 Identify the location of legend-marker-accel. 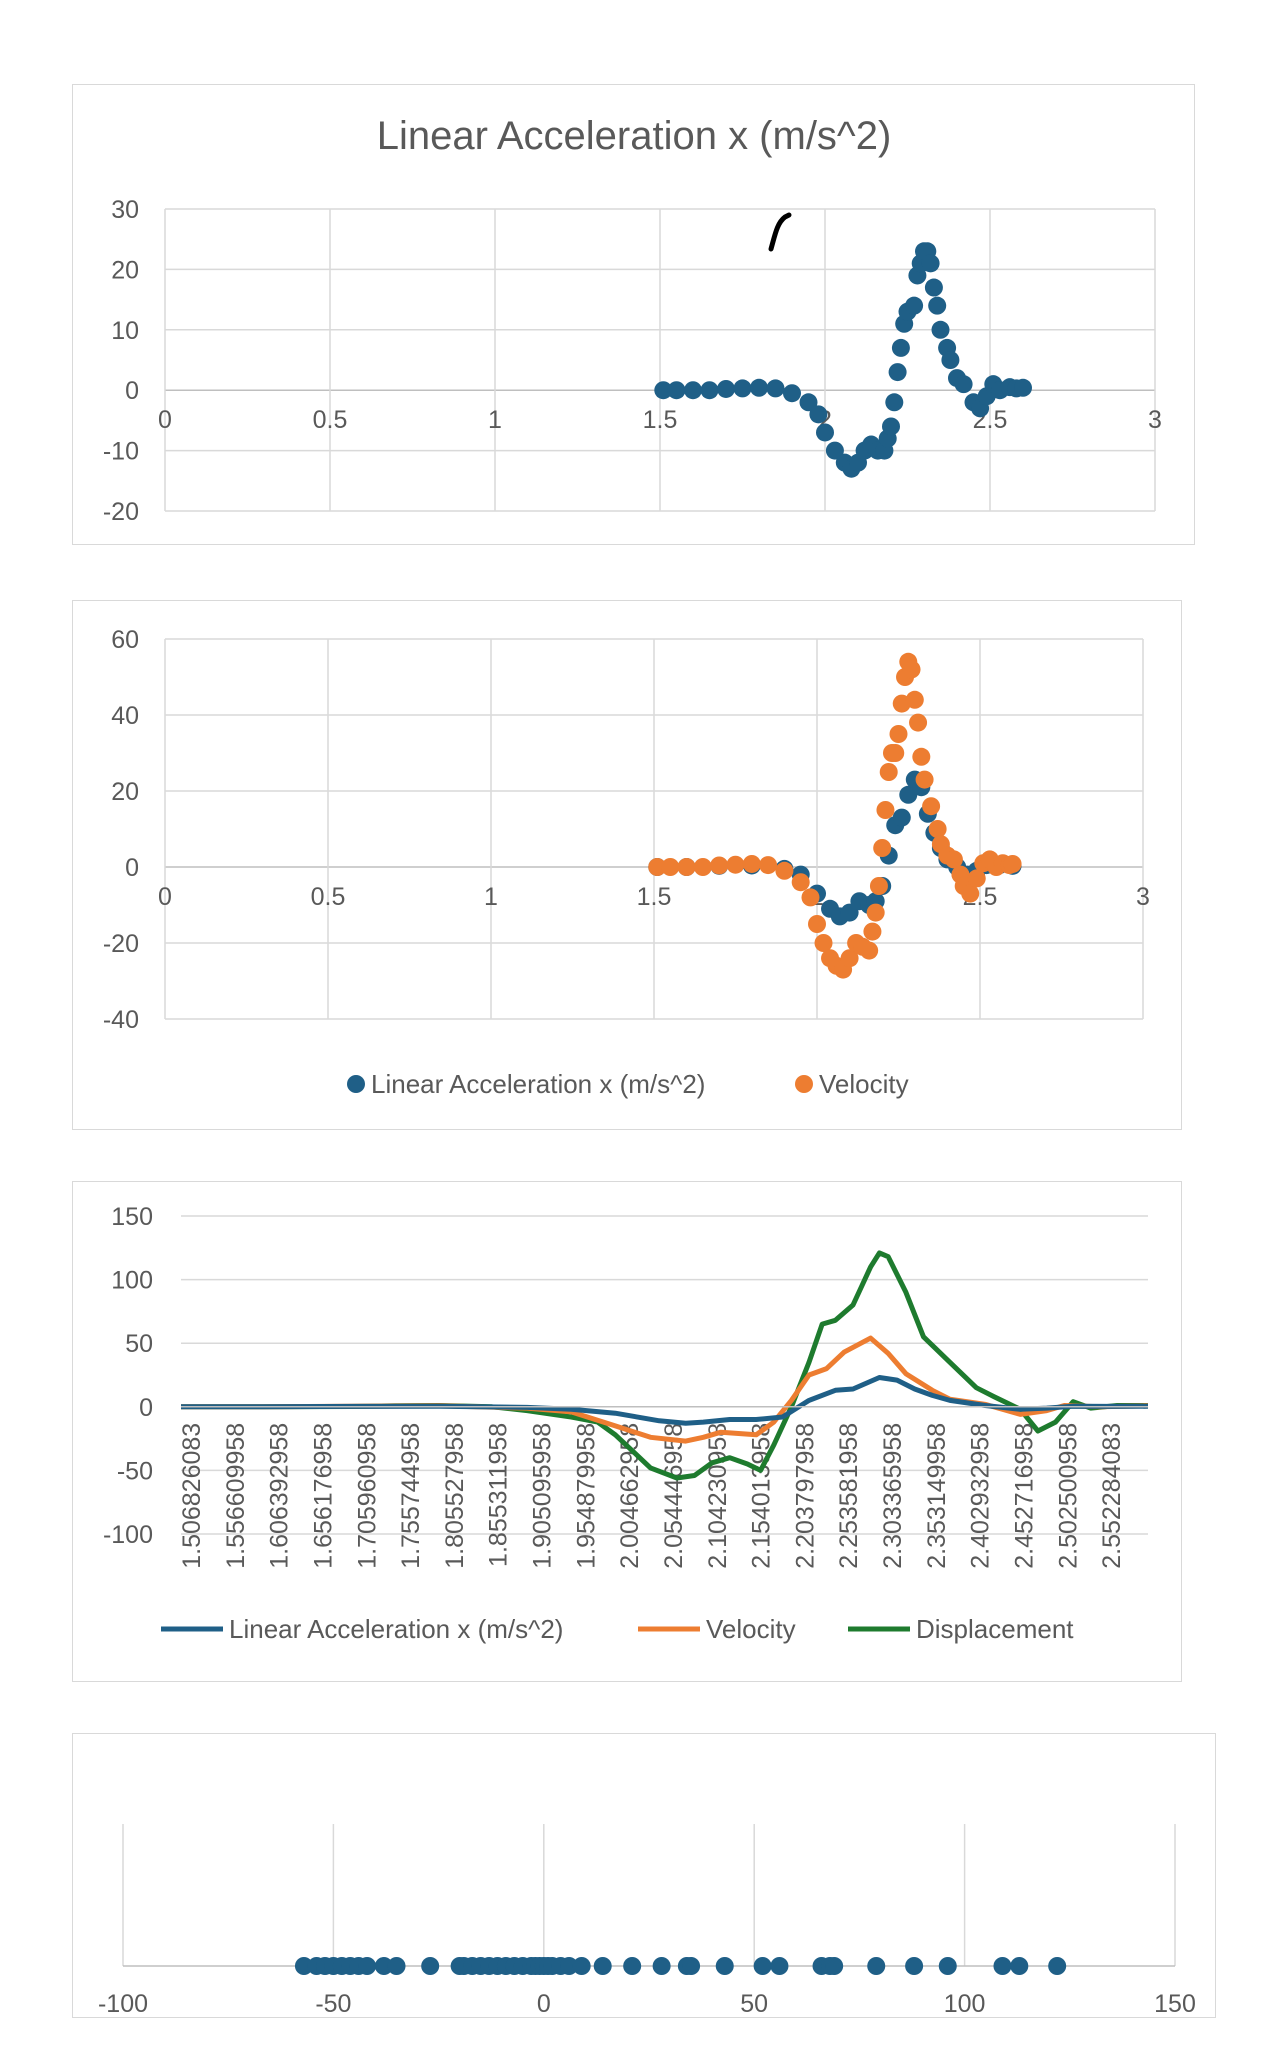
(356, 1084).